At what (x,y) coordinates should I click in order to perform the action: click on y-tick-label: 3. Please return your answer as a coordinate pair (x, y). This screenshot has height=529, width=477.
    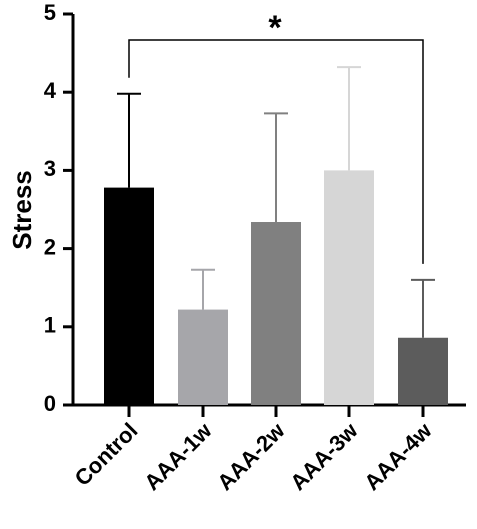
    Looking at the image, I should click on (50, 168).